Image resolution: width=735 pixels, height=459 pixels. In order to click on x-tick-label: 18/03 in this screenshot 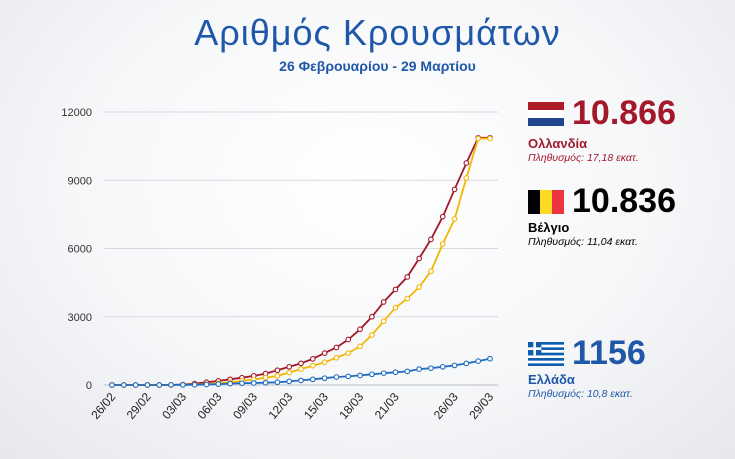, I will do `click(351, 406)`.